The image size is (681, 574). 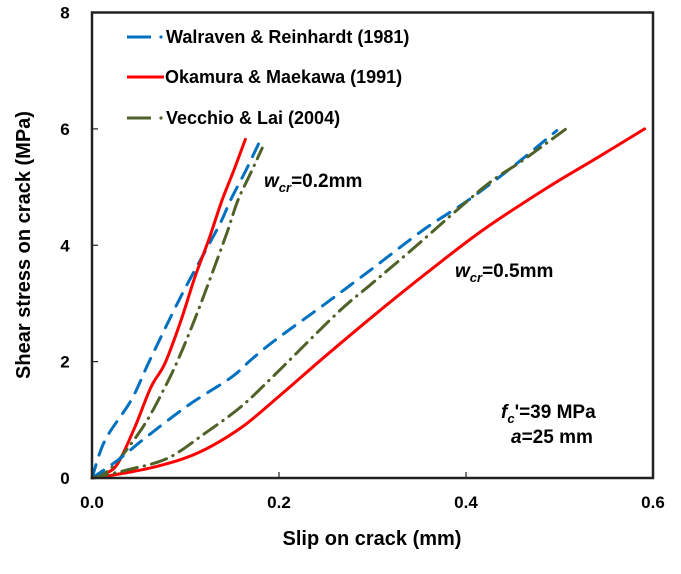 I want to click on annotation-wcr-0.5: wcr=0.5mm, so click(x=504, y=273).